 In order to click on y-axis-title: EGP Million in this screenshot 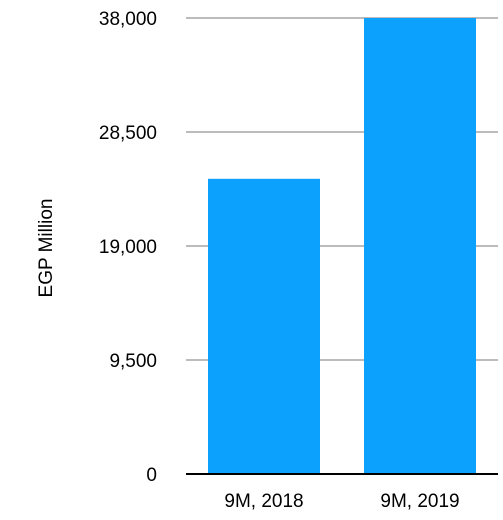, I will do `click(46, 248)`.